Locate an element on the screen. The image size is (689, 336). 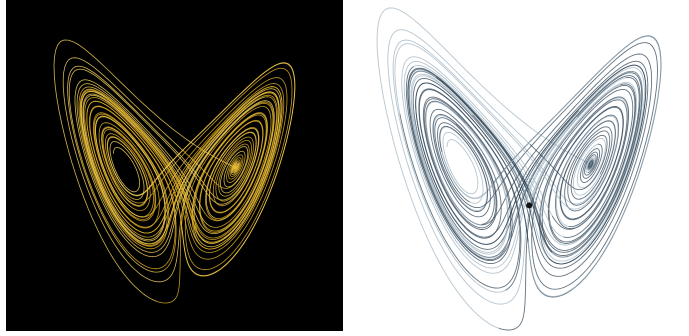
trajectory-point-marker is located at coordinates (529, 205).